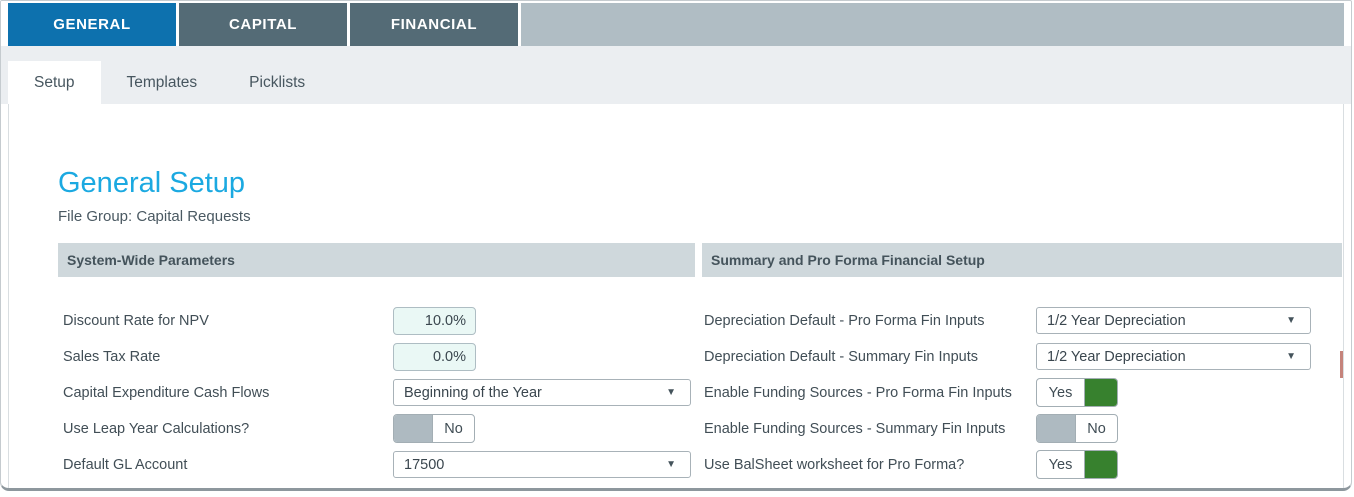 Image resolution: width=1354 pixels, height=497 pixels. What do you see at coordinates (125, 464) in the screenshot?
I see `field-label: Default GL Account` at bounding box center [125, 464].